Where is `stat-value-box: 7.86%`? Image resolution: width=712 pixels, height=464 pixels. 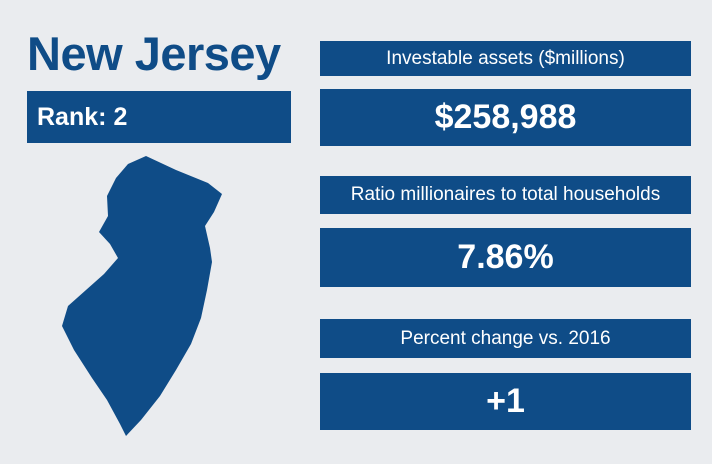
stat-value-box: 7.86% is located at coordinates (505, 257).